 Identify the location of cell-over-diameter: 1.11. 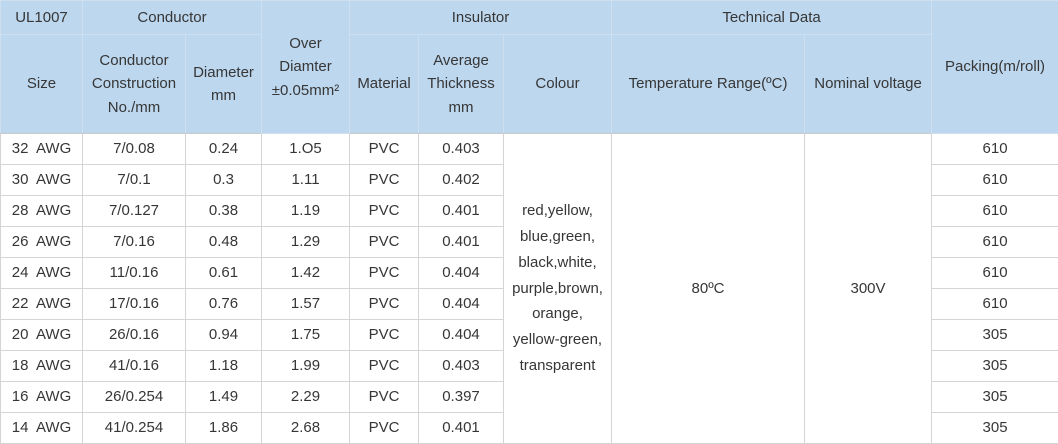
(306, 180).